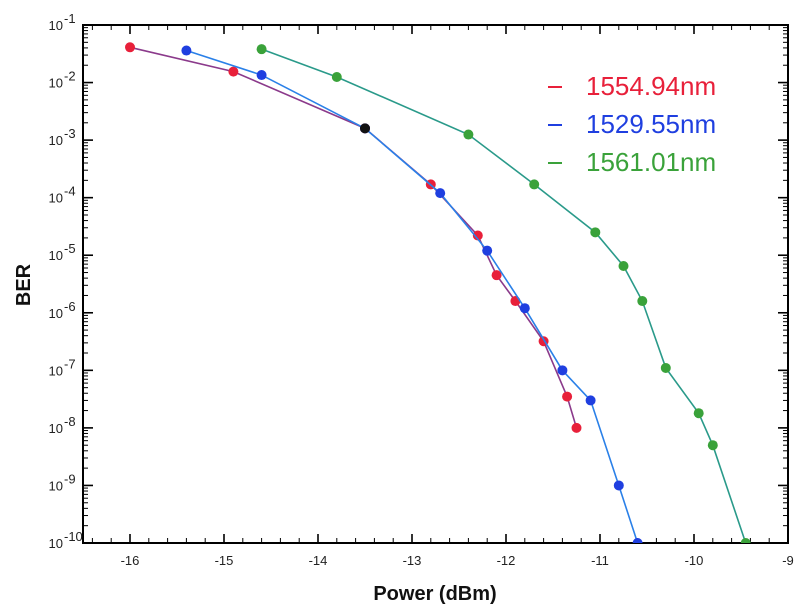 The width and height of the screenshot is (795, 610). What do you see at coordinates (70, 248) in the screenshot?
I see `y-tick-exponent: -5` at bounding box center [70, 248].